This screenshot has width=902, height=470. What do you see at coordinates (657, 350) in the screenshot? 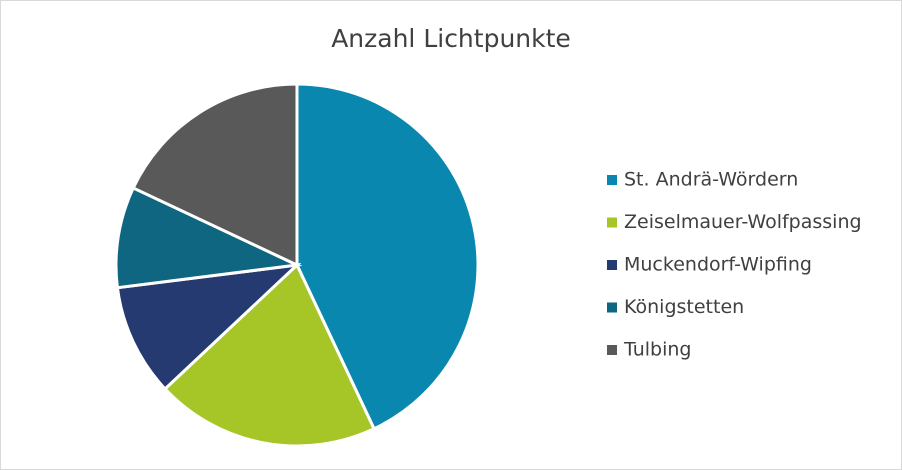
I see `legend-label: Tulbing` at bounding box center [657, 350].